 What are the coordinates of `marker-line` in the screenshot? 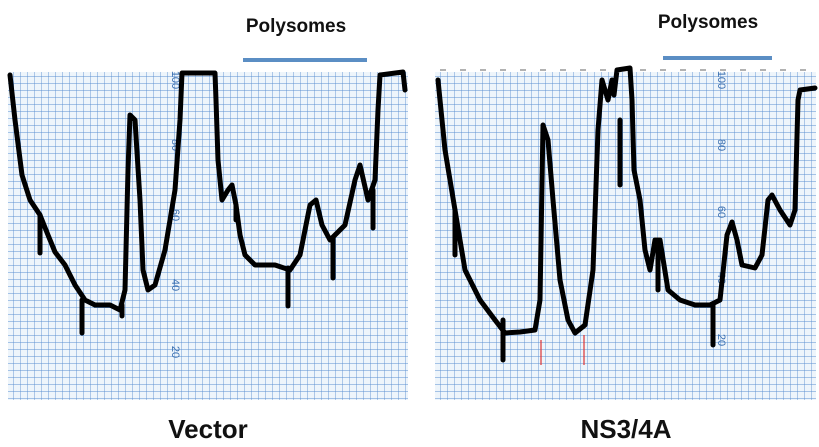 It's located at (562, 350).